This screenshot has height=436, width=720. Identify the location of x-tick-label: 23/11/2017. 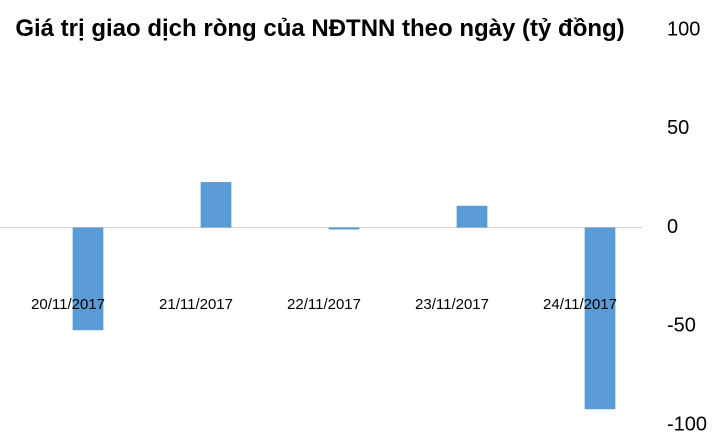
(452, 304).